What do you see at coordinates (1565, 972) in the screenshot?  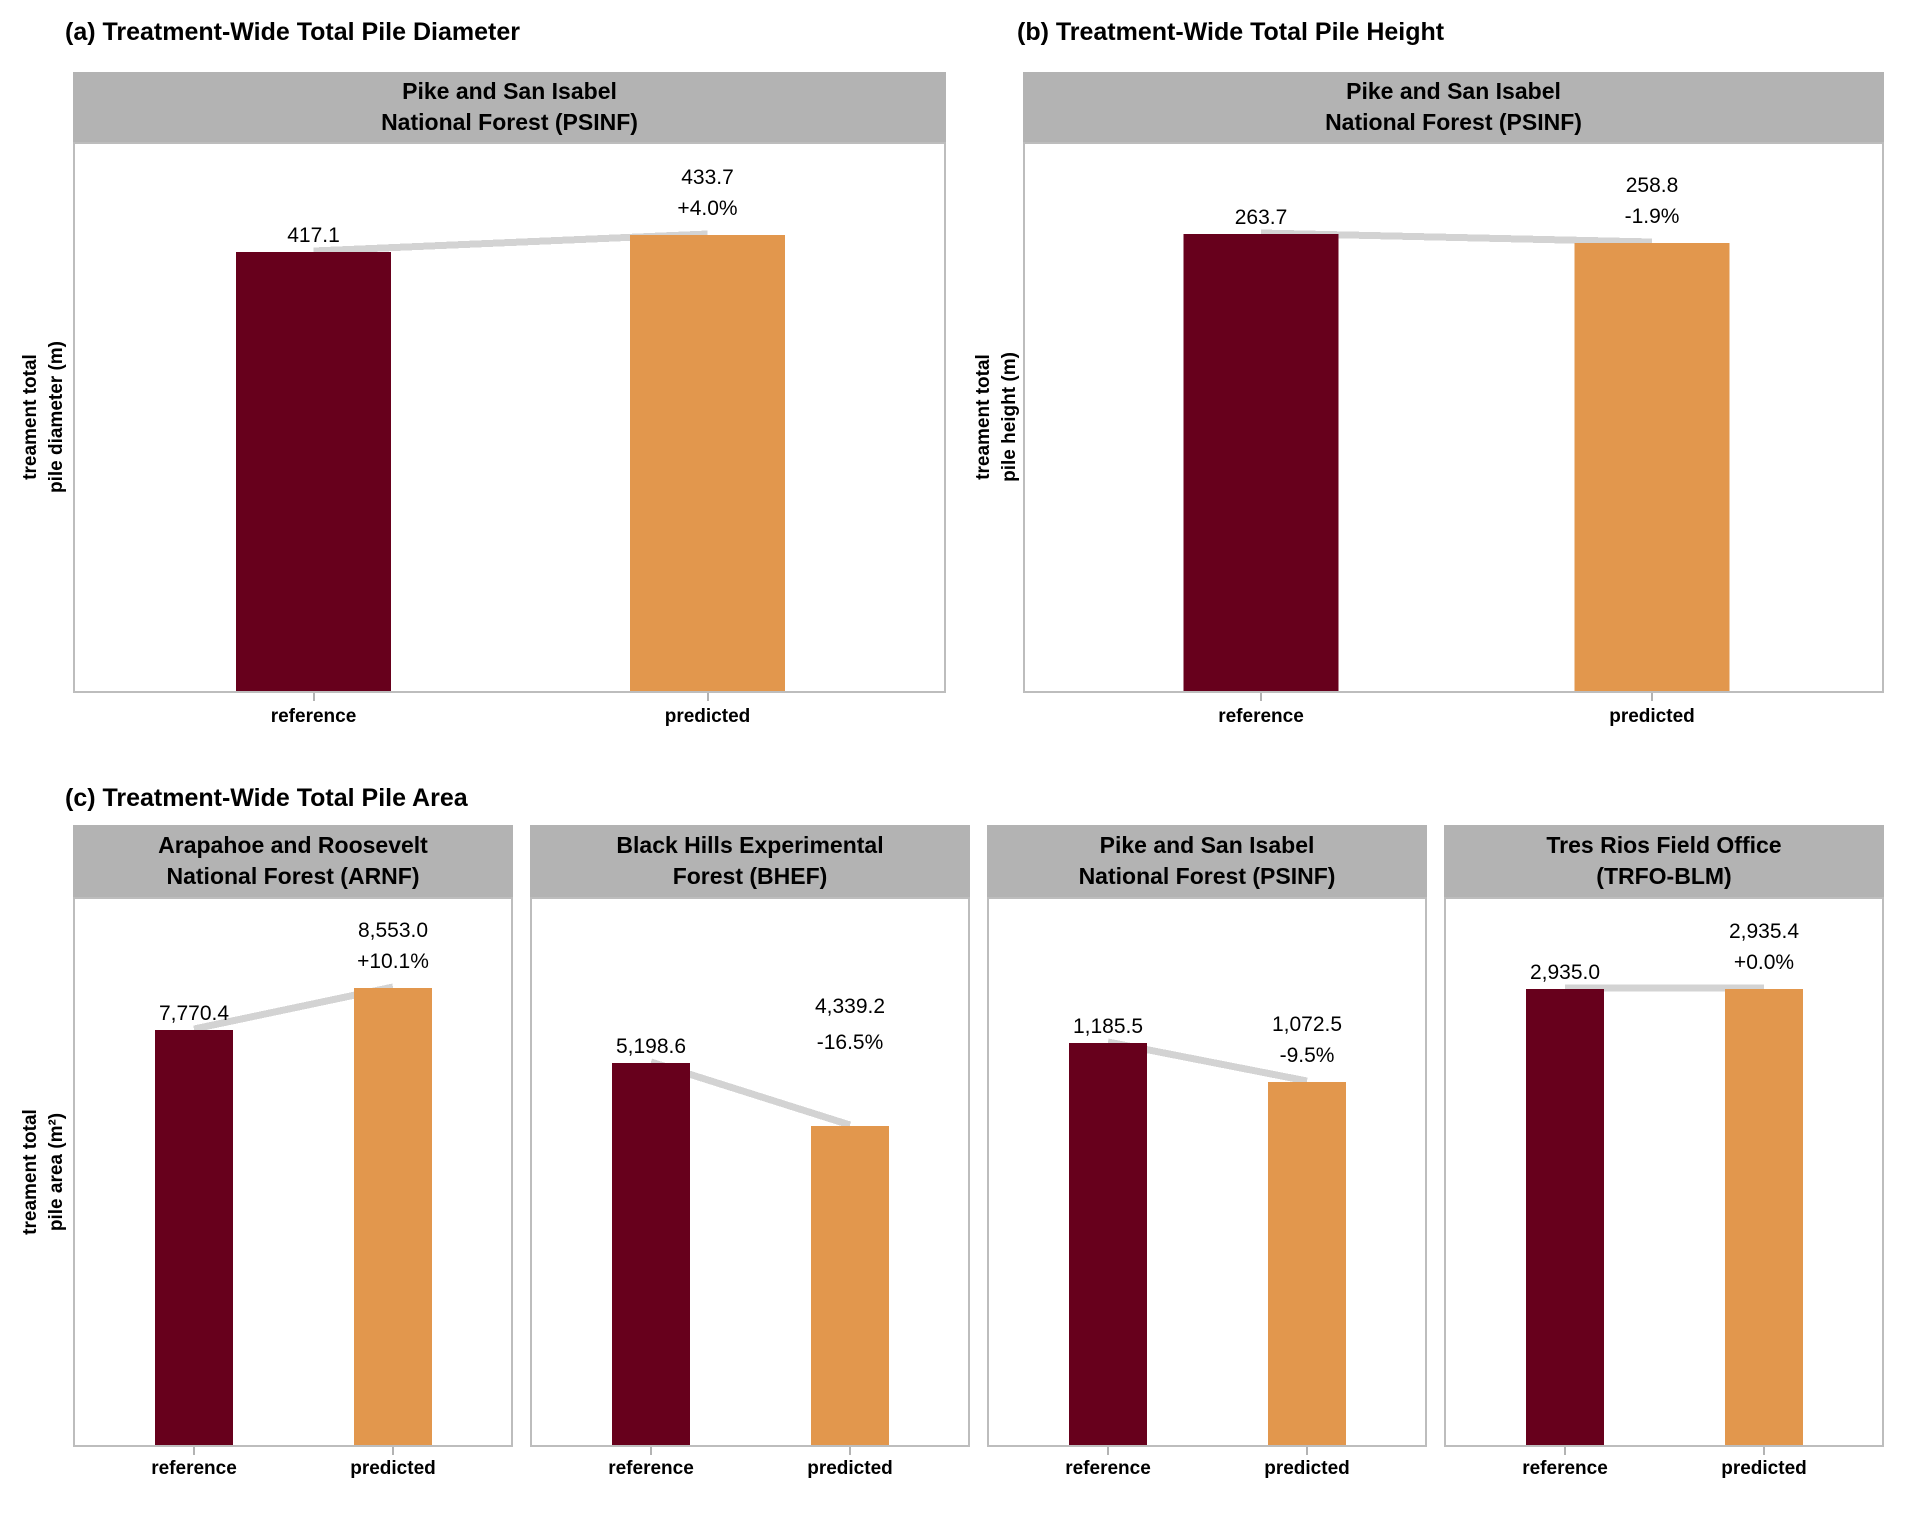 I see `bar-value-label: 2,935.0` at bounding box center [1565, 972].